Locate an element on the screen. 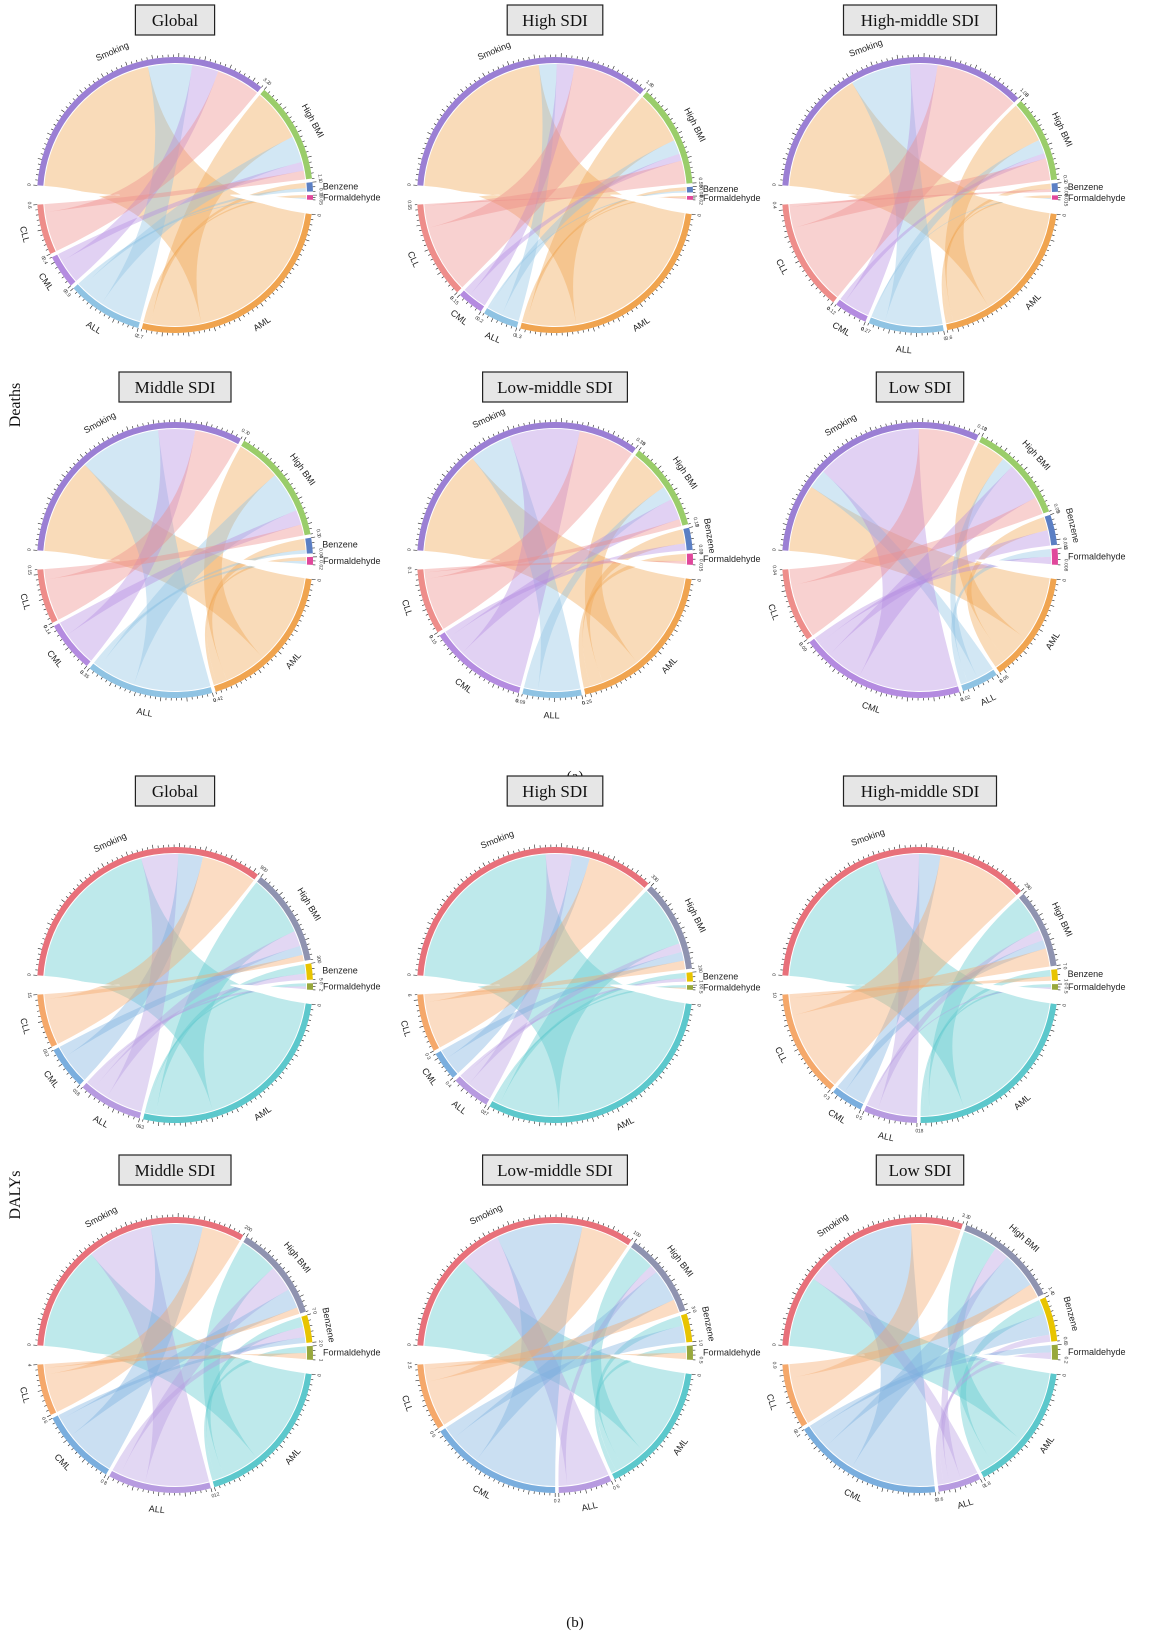 The height and width of the screenshot is (1632, 1151). ribbon-benzene-aml is located at coordinates (1002, 1386).